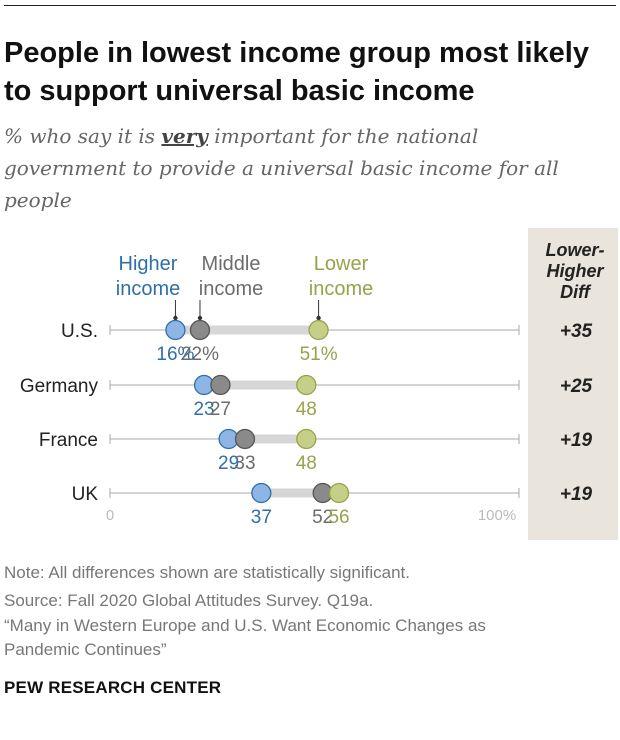  What do you see at coordinates (322, 517) in the screenshot?
I see `data-label: 52` at bounding box center [322, 517].